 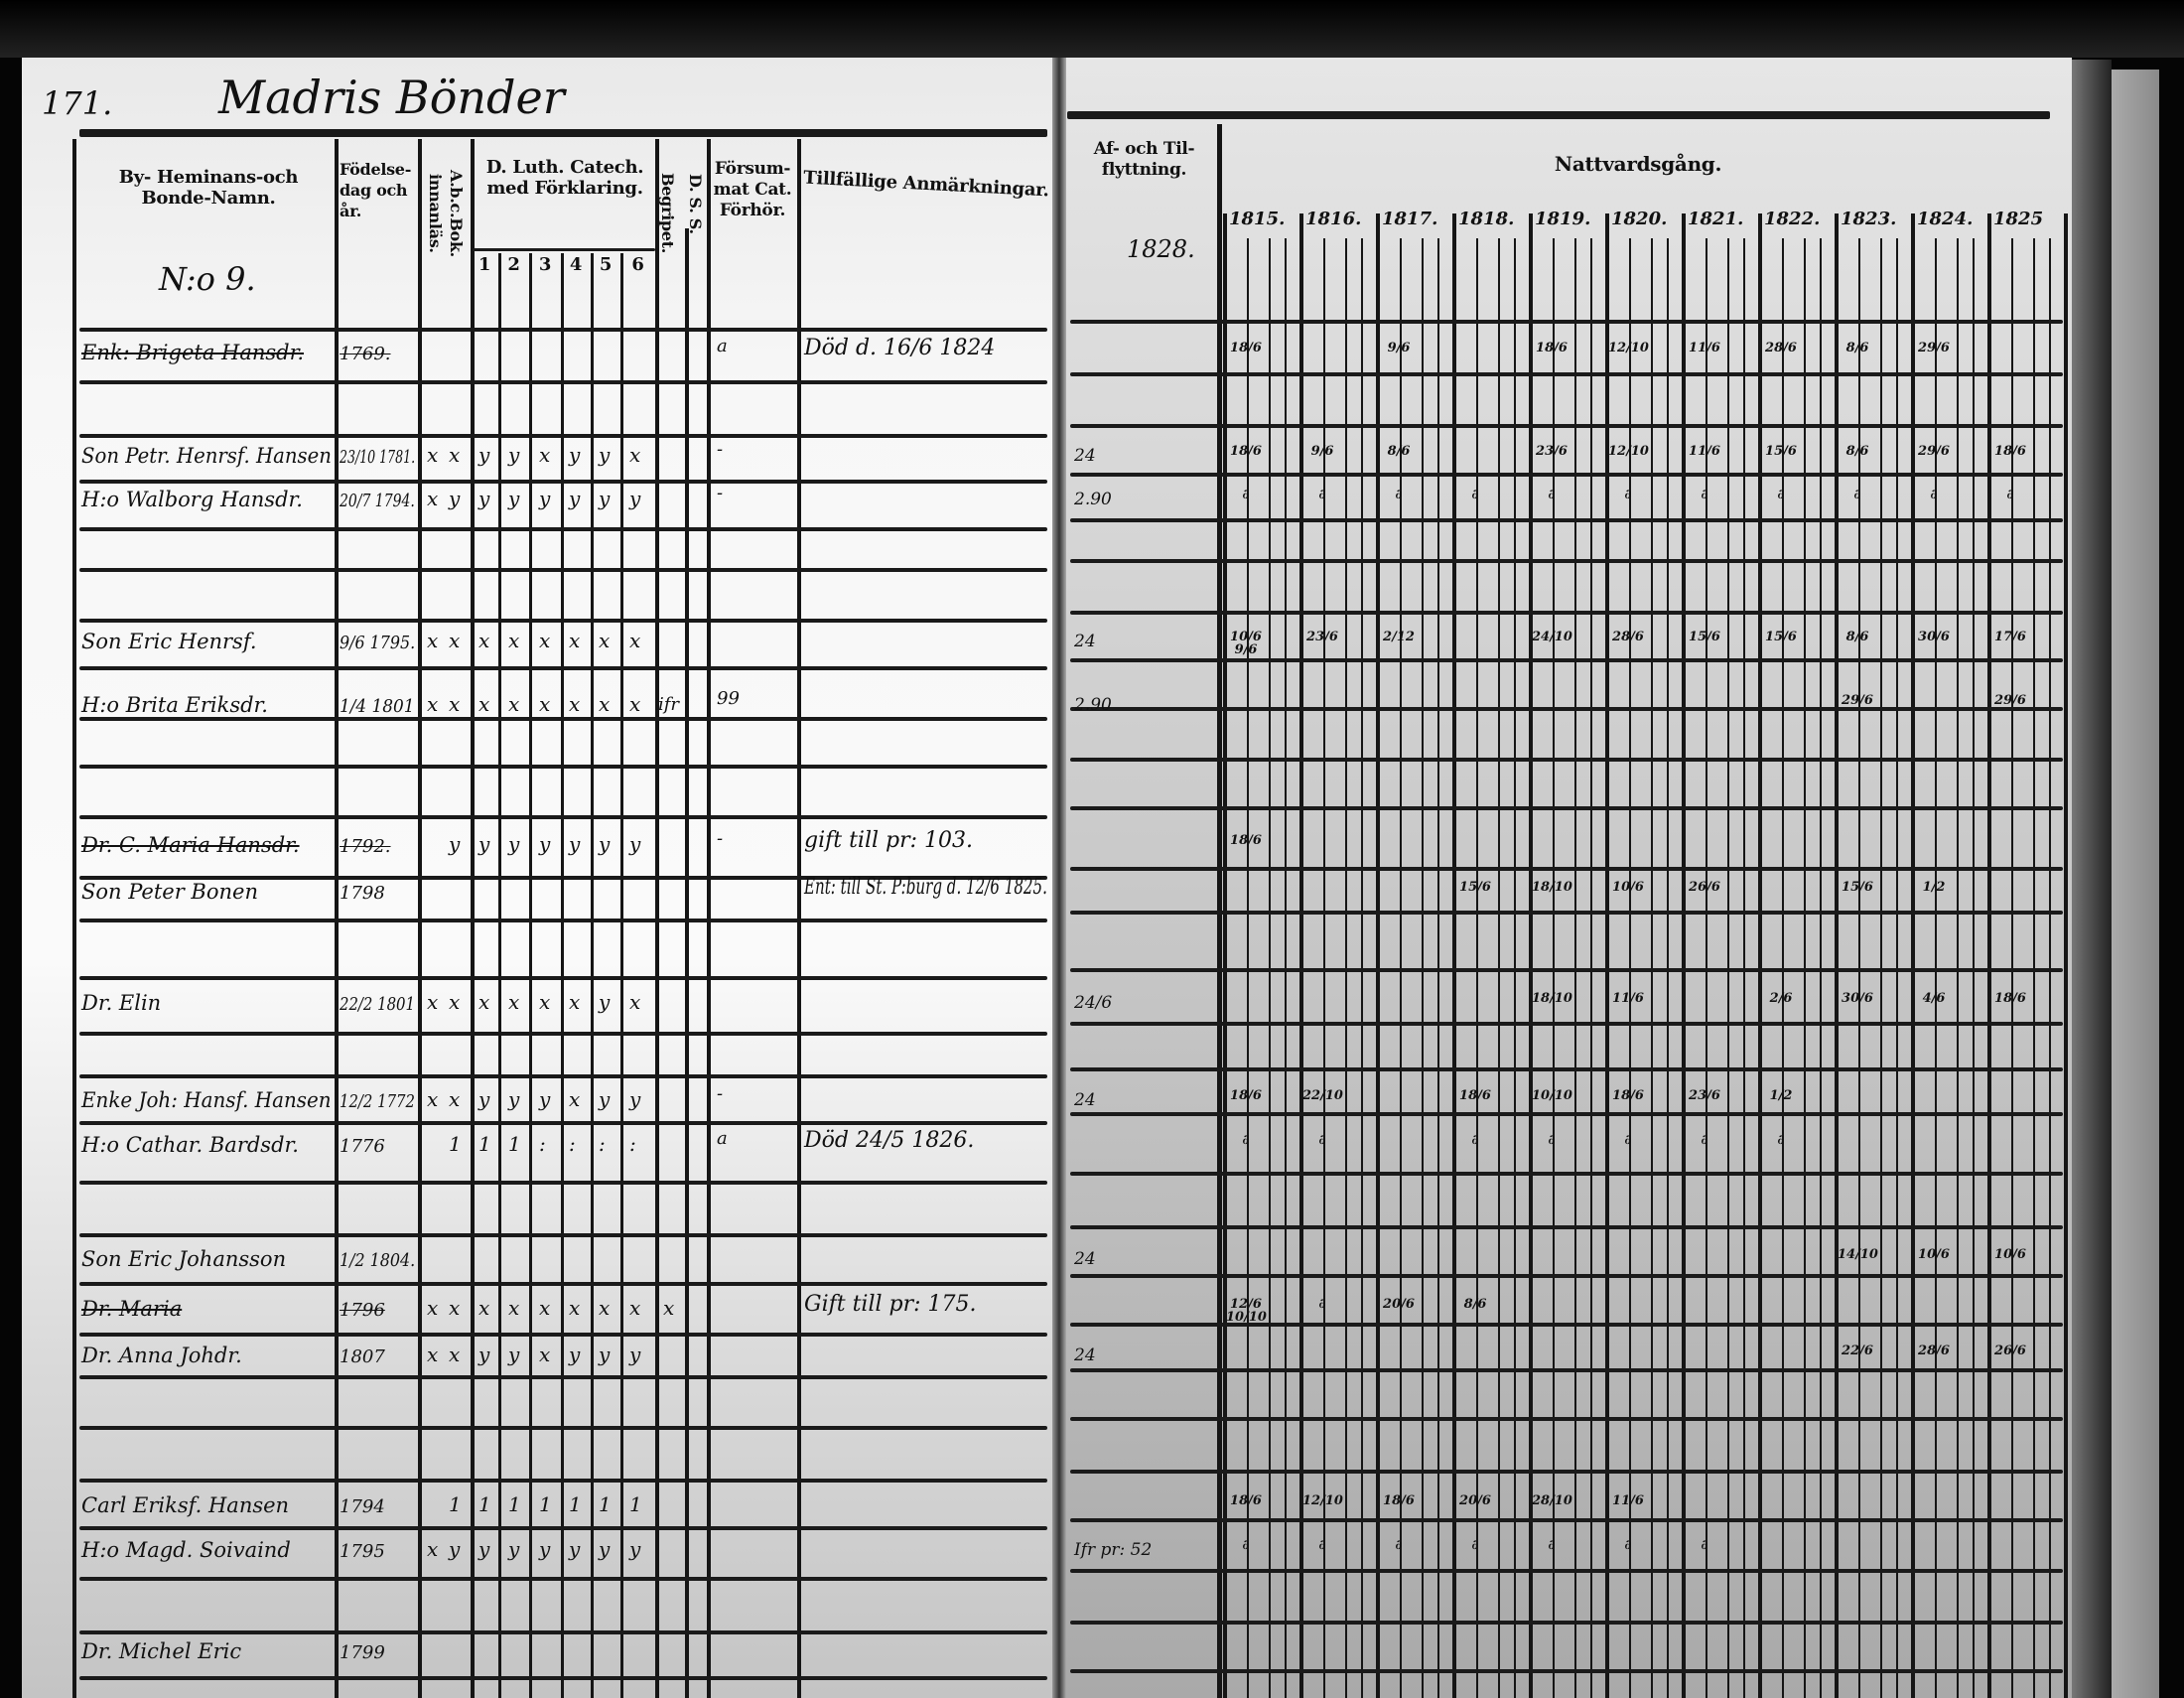 I want to click on person-name: Son Petr. Henrsf. Hansen, so click(x=206, y=456).